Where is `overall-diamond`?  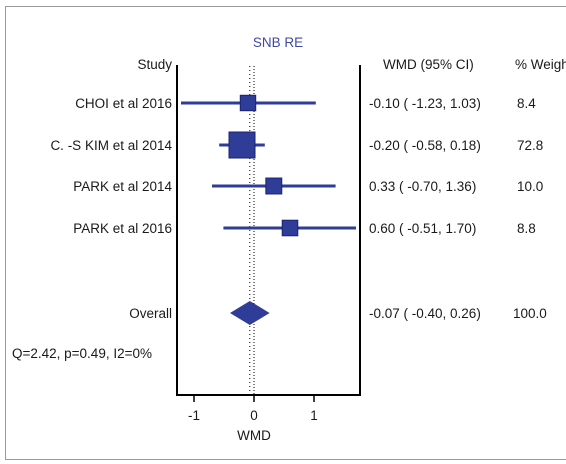
overall-diamond is located at coordinates (250, 313).